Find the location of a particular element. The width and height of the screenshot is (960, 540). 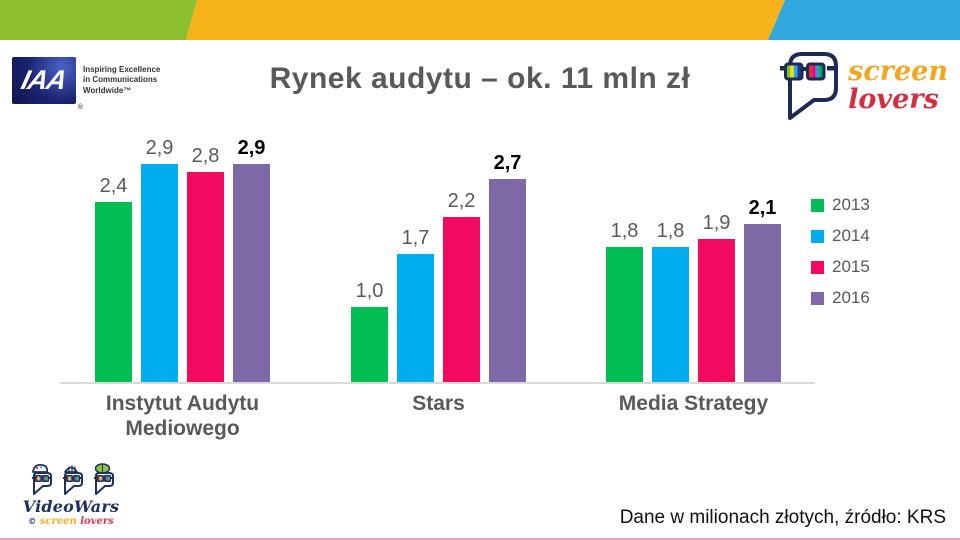

legend-item-2013: 2013 is located at coordinates (840, 205).